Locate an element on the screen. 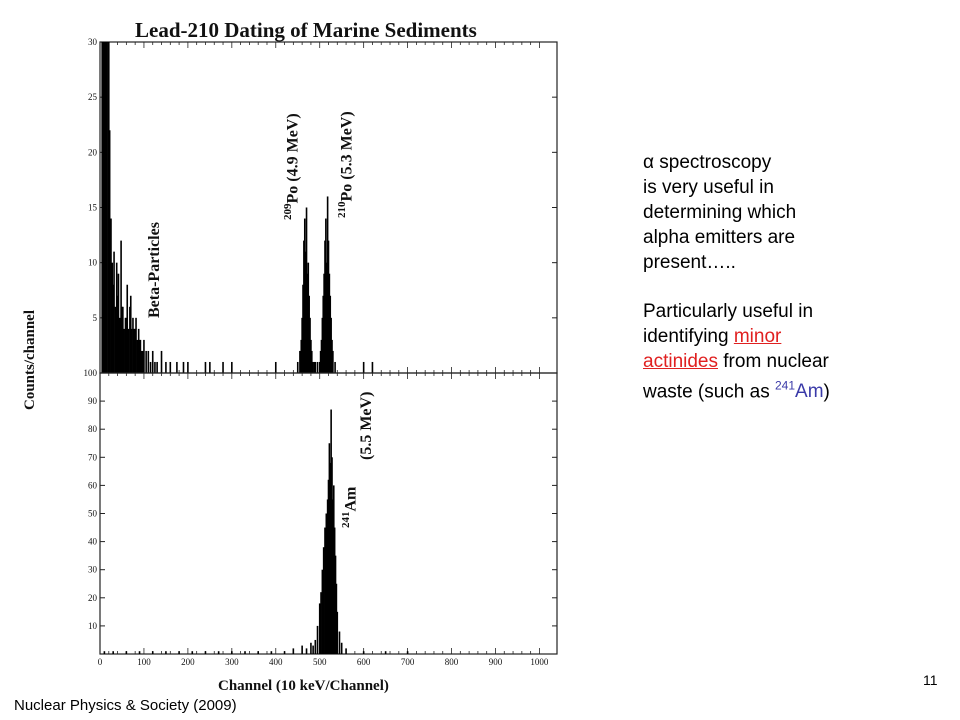 The image size is (960, 720). x-tick-label: 900 is located at coordinates (496, 662).